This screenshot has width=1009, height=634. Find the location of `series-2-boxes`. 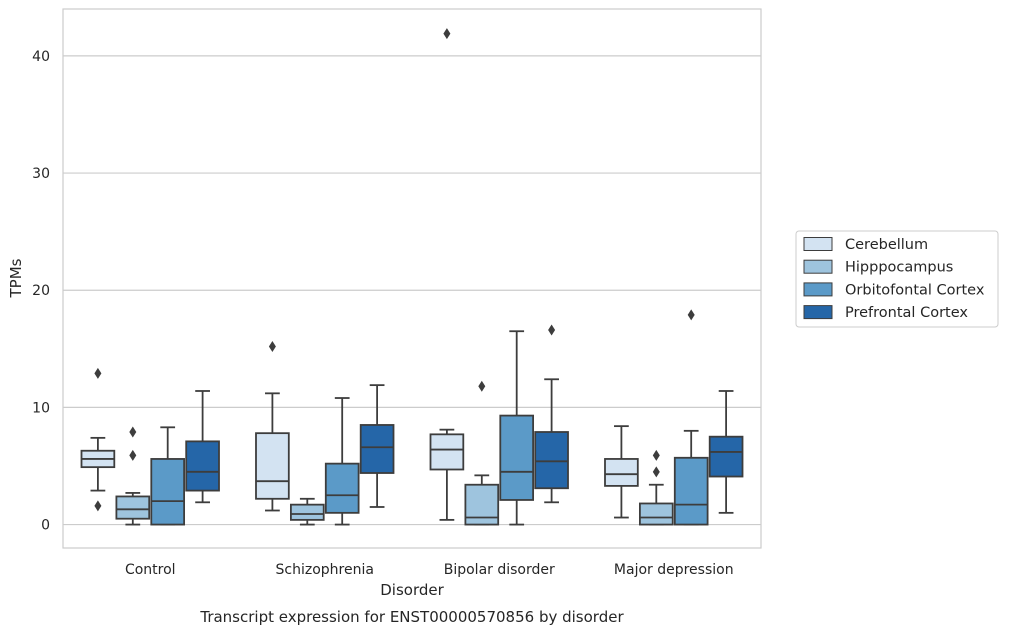

series-2-boxes is located at coordinates (394, 453).